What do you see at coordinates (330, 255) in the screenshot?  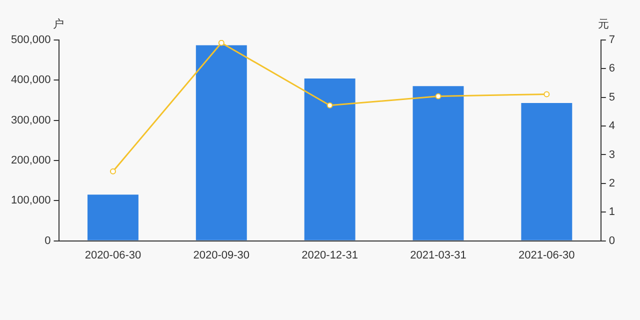 I see `x-tick-label: 2020-12-31` at bounding box center [330, 255].